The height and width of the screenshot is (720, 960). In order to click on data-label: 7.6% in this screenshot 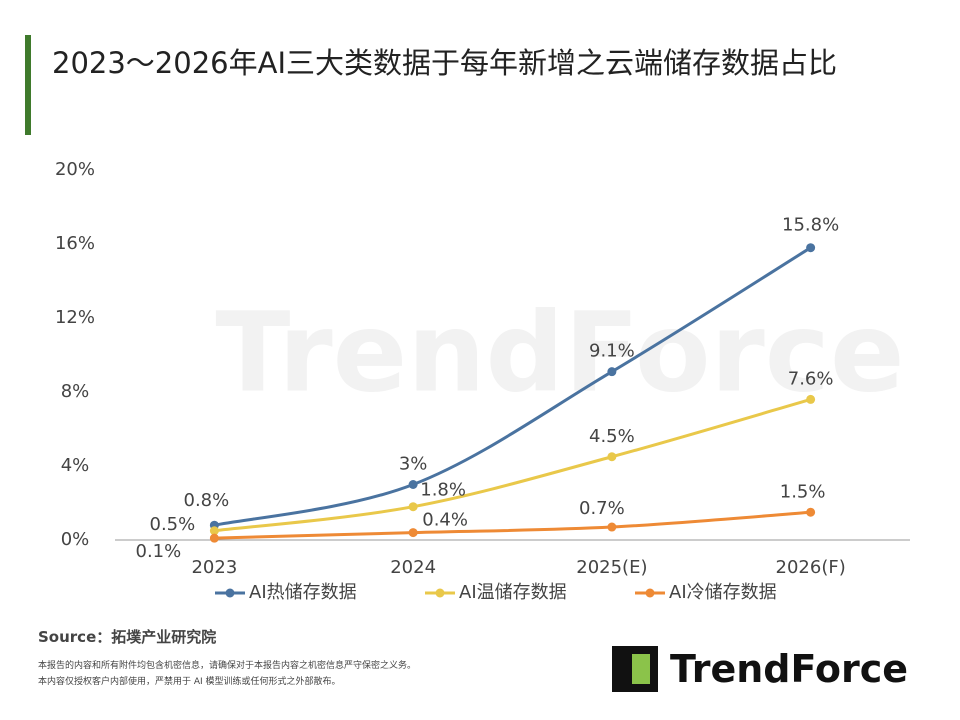, I will do `click(811, 378)`.